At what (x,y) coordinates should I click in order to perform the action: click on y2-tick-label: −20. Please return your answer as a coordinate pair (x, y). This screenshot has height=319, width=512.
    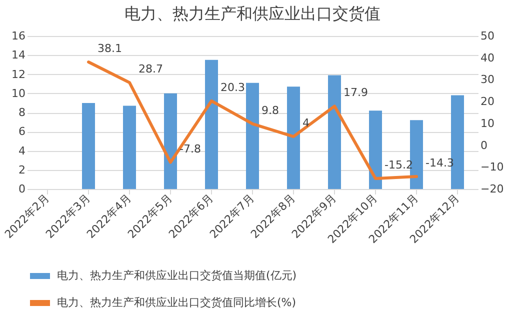
    Looking at the image, I should click on (492, 189).